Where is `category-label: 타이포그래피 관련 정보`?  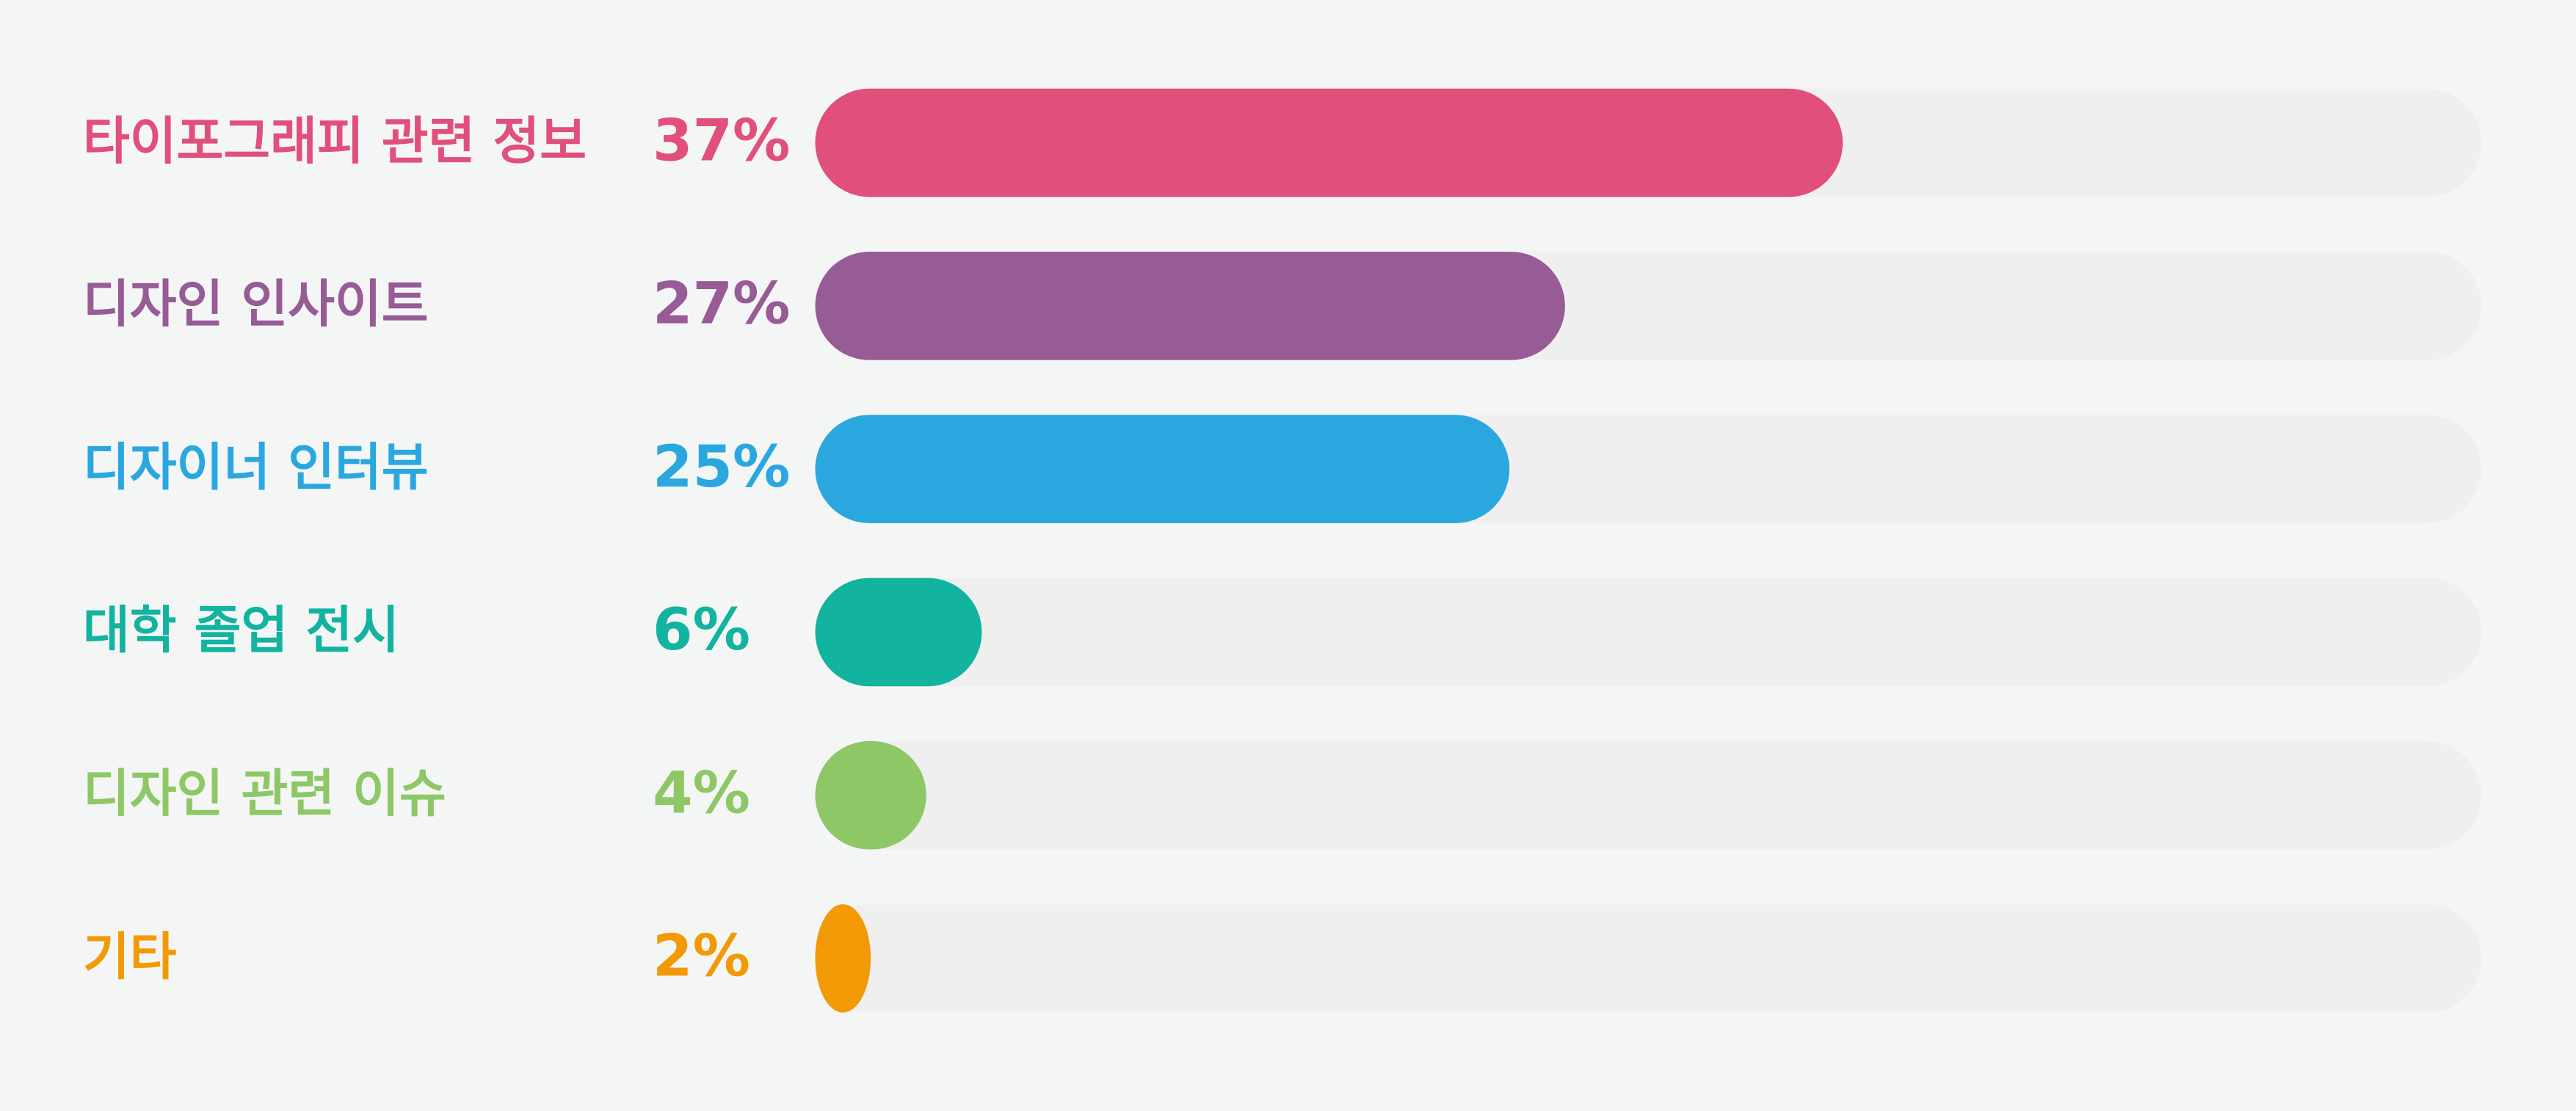 category-label: 타이포그래피 관련 정보 is located at coordinates (335, 141).